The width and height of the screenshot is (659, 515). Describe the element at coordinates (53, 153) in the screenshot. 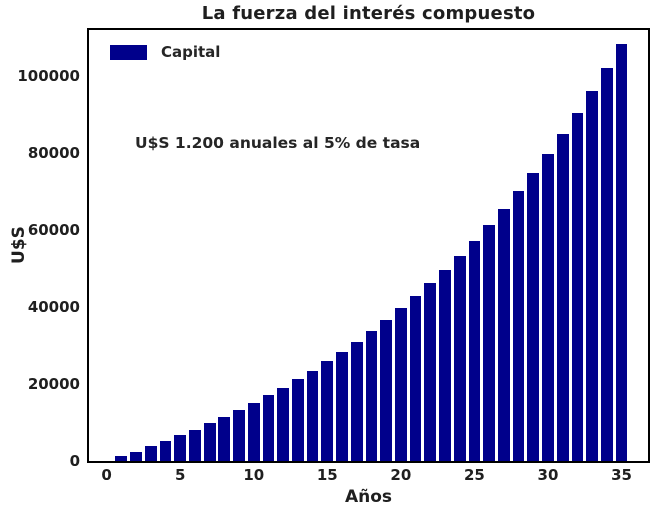

I see `y-tick-label-80000: 80000` at that location.